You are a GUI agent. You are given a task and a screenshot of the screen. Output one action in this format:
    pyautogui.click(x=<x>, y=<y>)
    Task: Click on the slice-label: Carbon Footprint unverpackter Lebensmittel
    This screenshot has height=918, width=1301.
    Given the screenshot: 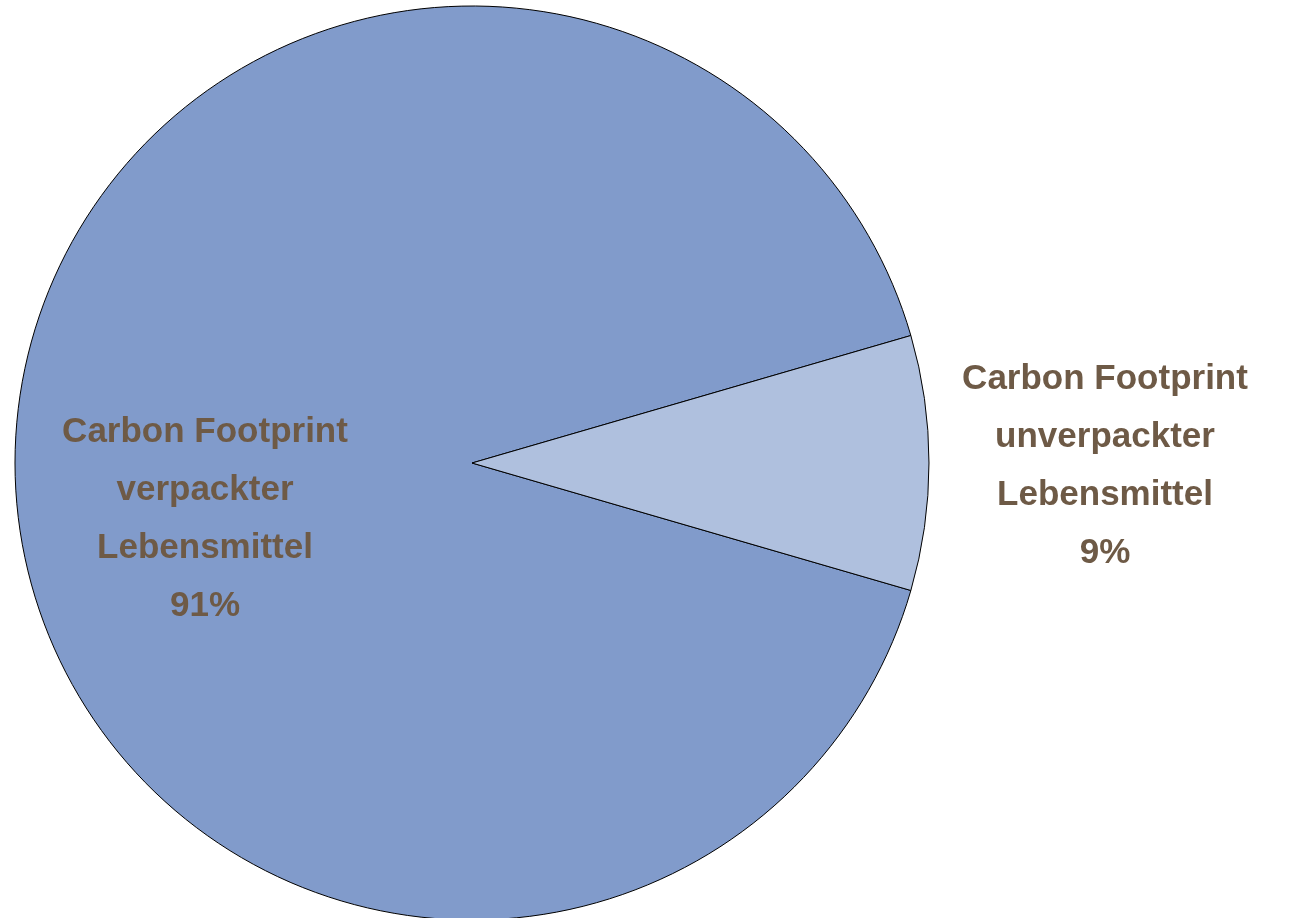 What is the action you would take?
    pyautogui.click(x=1105, y=434)
    